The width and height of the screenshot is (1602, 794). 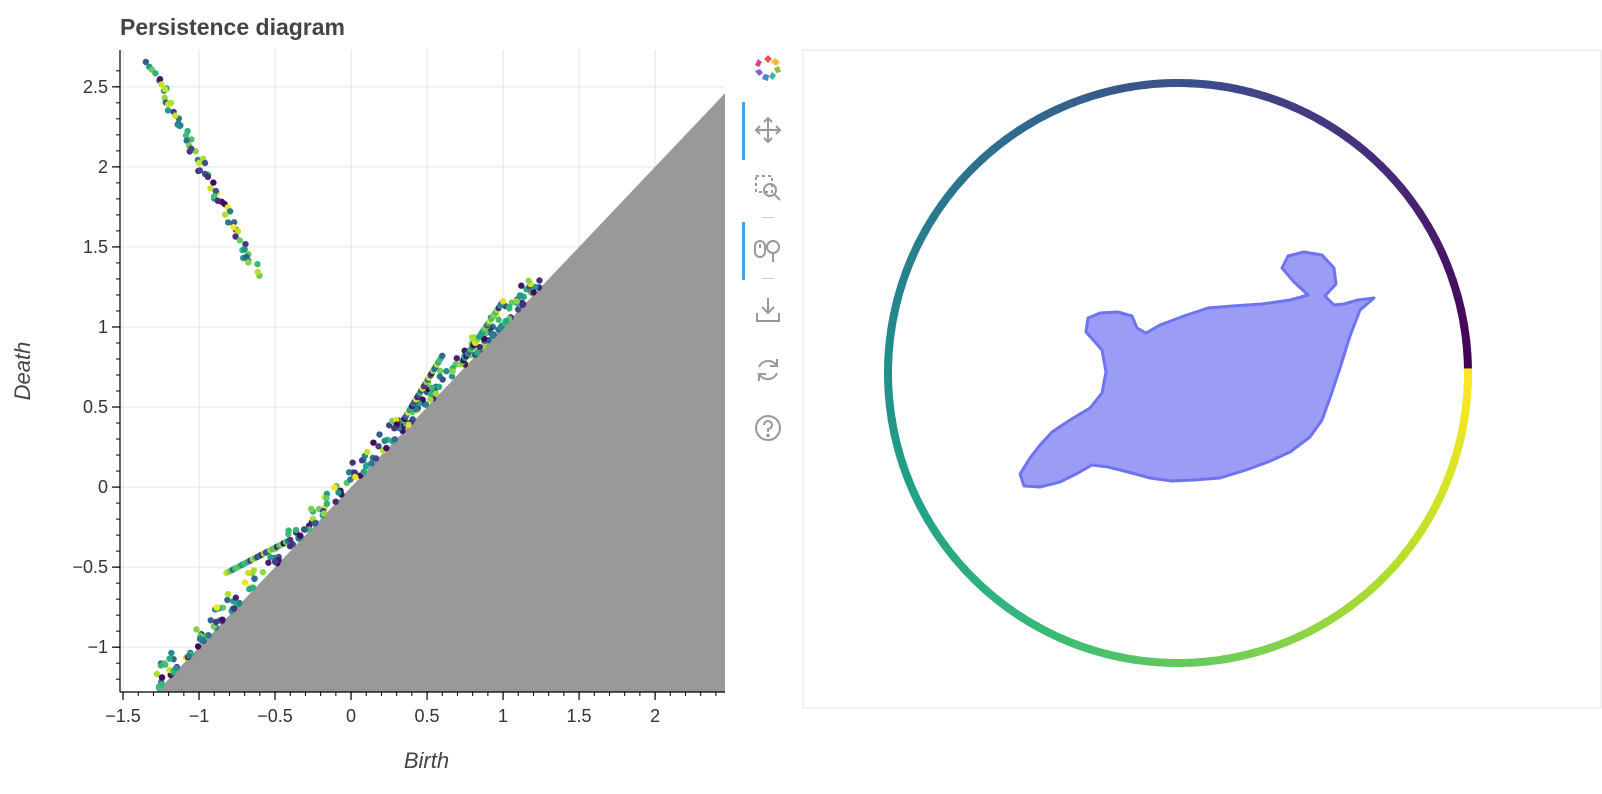 What do you see at coordinates (768, 188) in the screenshot?
I see `box-zoom-icon` at bounding box center [768, 188].